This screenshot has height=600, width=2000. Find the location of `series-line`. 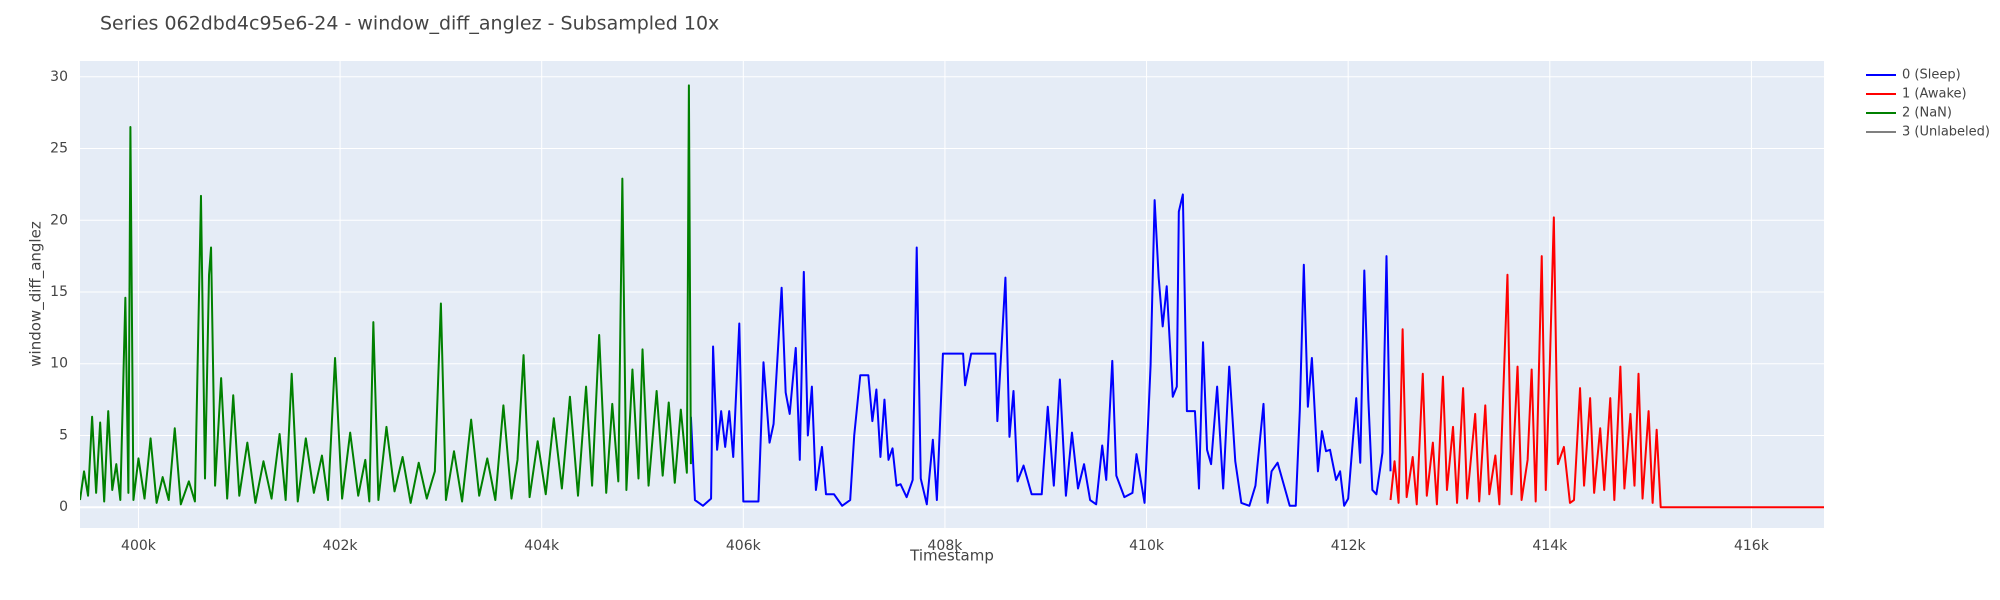

series-line is located at coordinates (1606, 362).